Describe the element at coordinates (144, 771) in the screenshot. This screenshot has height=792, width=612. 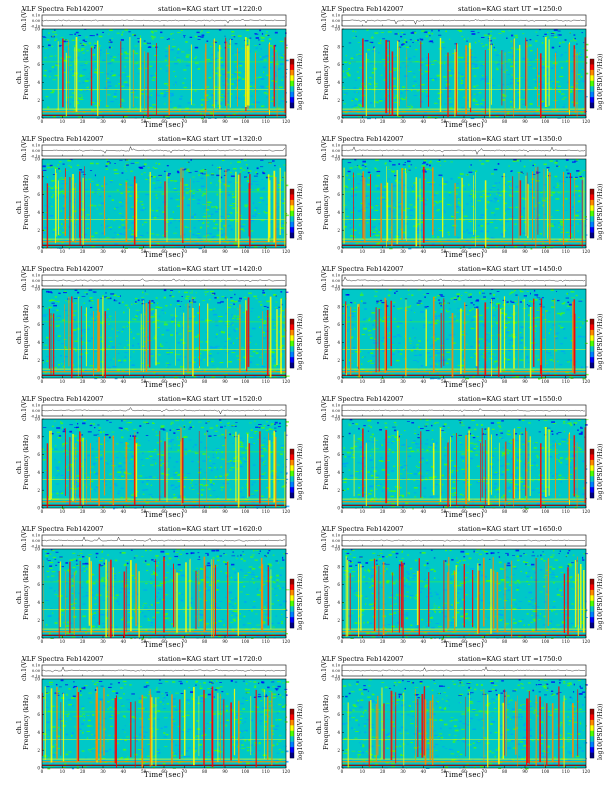
I see `x-tick-label: 50` at that location.